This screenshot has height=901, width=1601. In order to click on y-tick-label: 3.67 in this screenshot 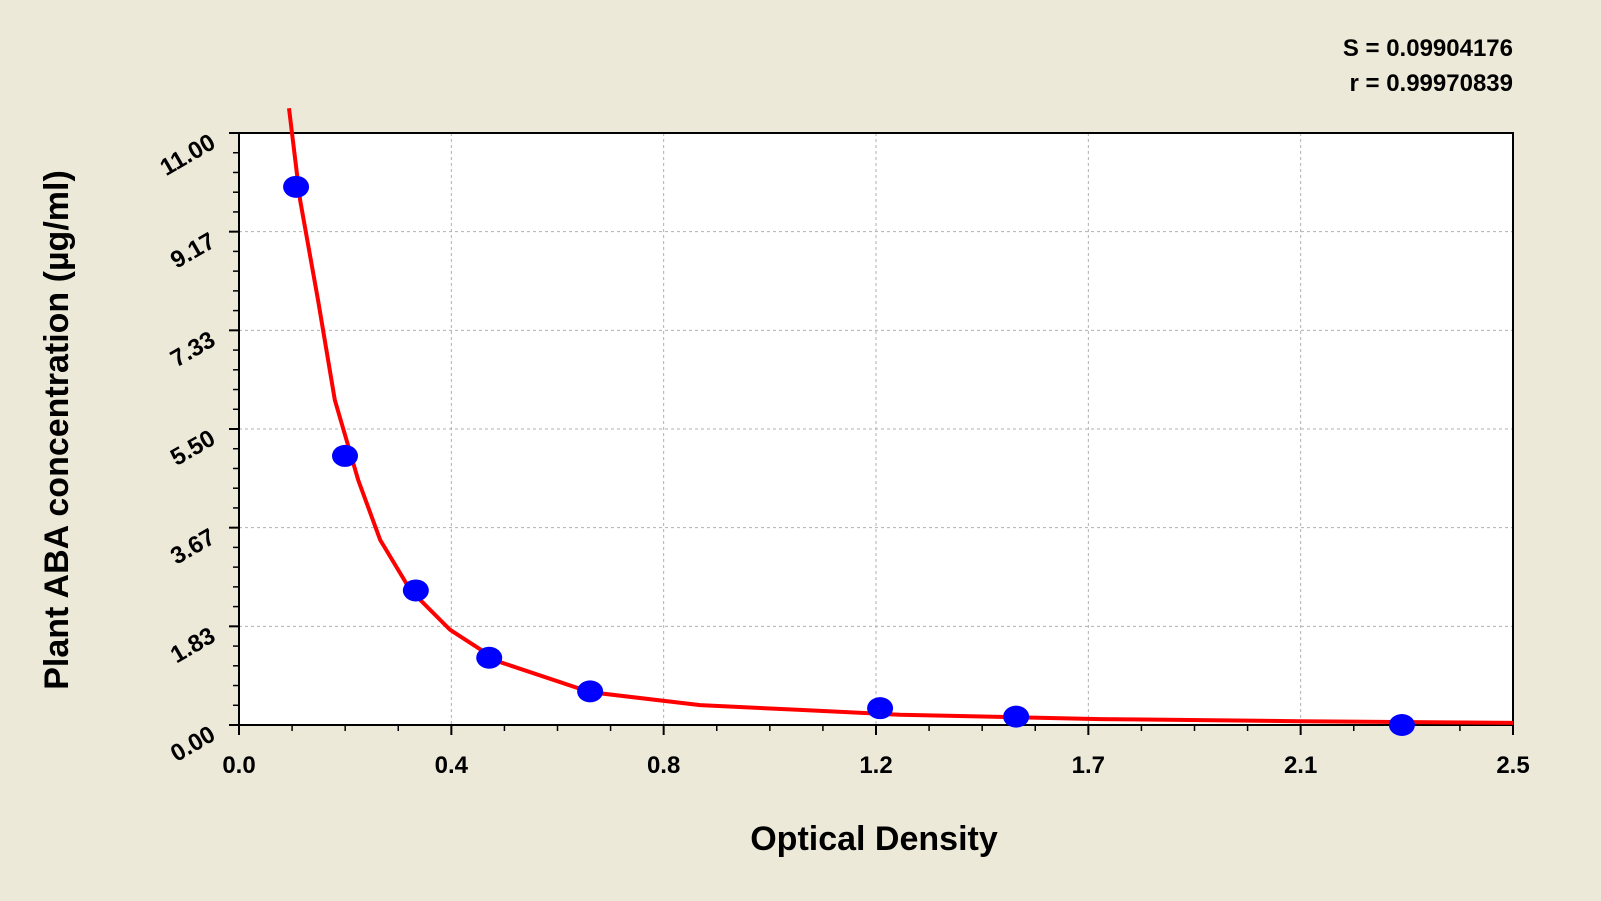, I will do `click(193, 546)`.